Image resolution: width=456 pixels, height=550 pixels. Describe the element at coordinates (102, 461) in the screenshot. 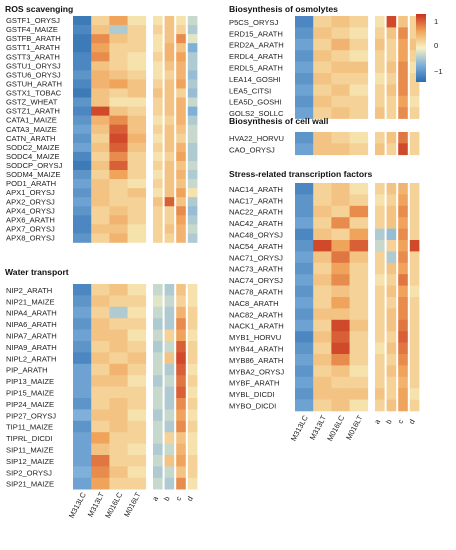

I see `gene-row-sip12-maize: SIP12_MAIZE` at that location.